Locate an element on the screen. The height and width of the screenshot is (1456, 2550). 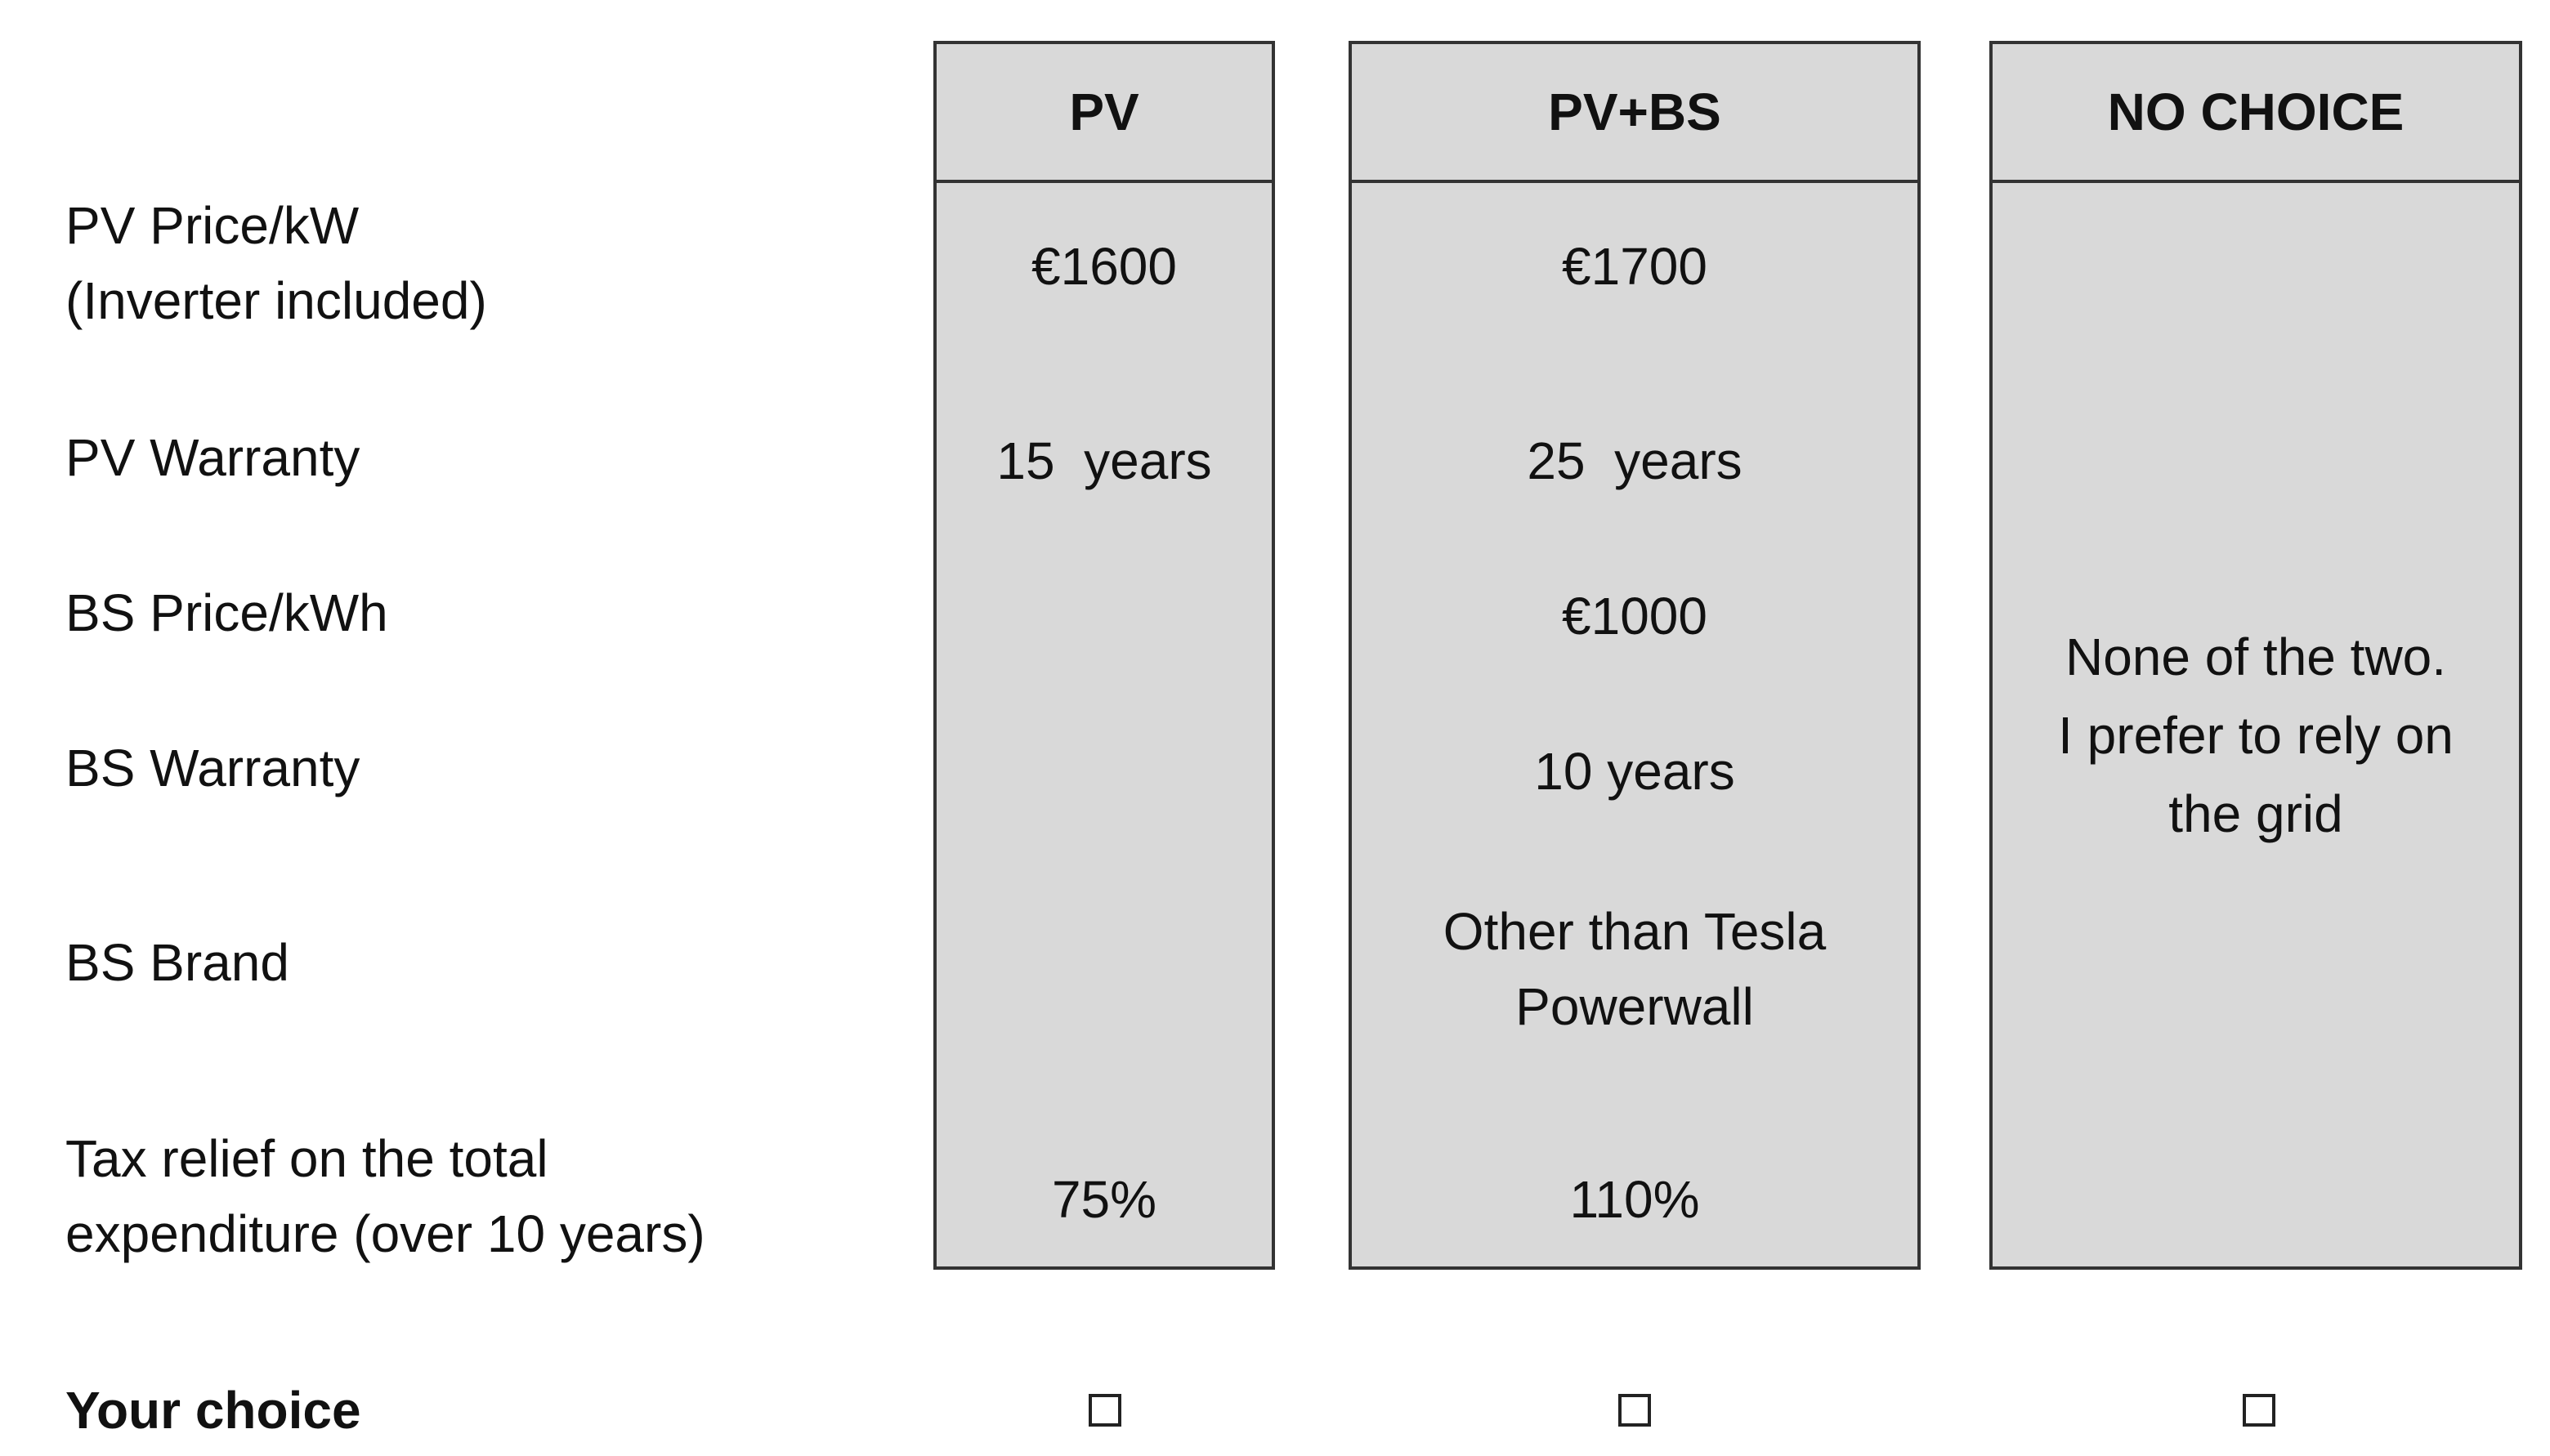
pv-bs-bs-warranty-value: 10 years is located at coordinates (1634, 771).